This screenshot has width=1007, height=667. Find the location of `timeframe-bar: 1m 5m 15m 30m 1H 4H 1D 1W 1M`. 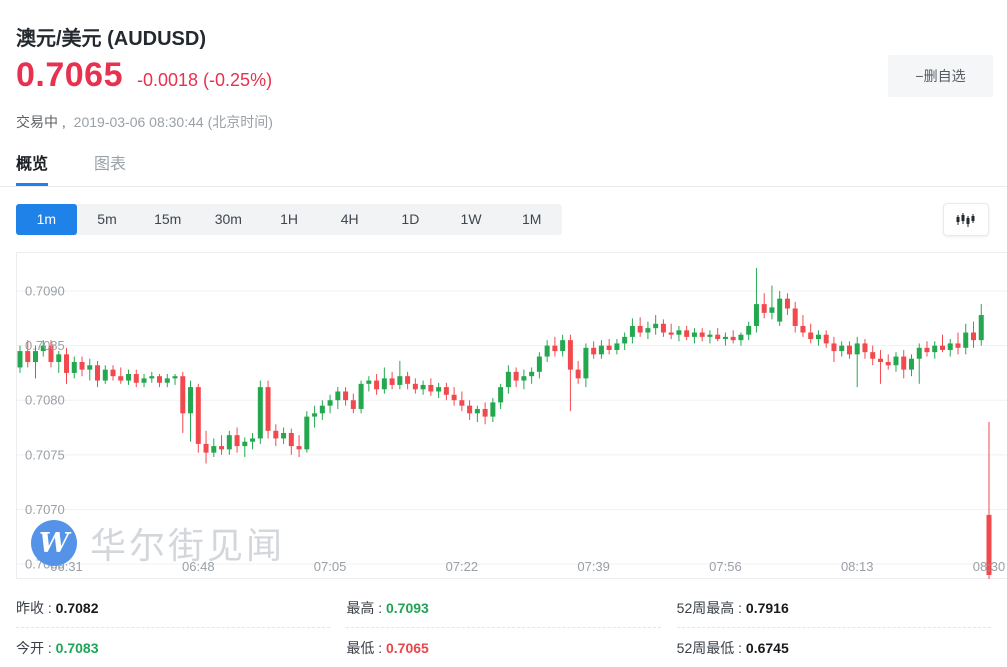

timeframe-bar: 1m 5m 15m 30m 1H 4H 1D 1W 1M is located at coordinates (289, 219).